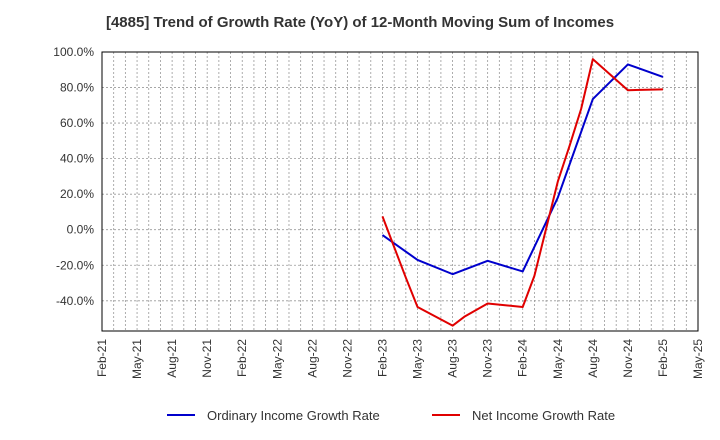 The image size is (720, 440). What do you see at coordinates (277, 359) in the screenshot?
I see `x-tick-label: May-22` at bounding box center [277, 359].